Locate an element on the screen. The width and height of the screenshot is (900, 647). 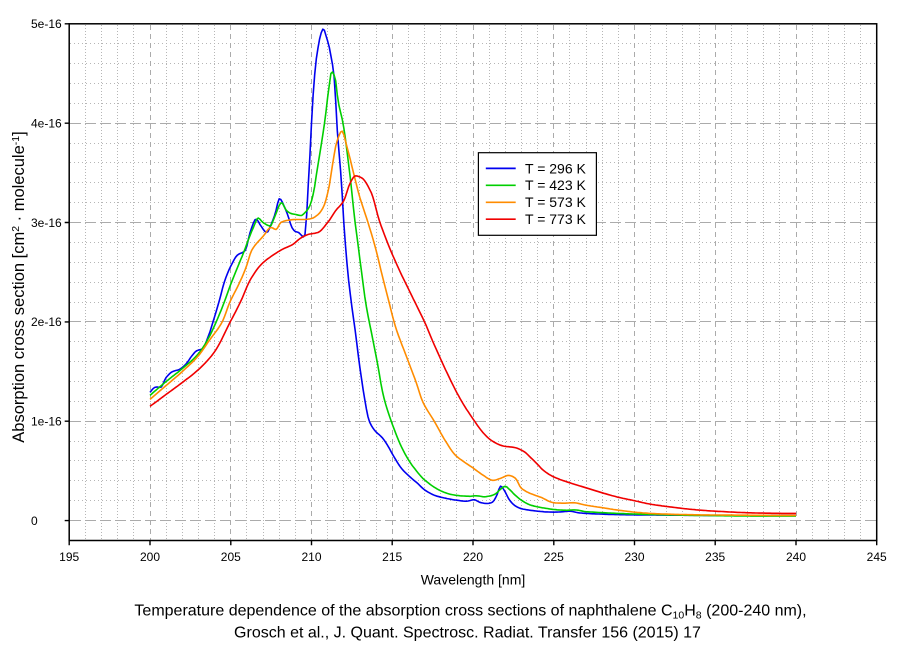
svg-text: 225 is located at coordinates (554, 557).